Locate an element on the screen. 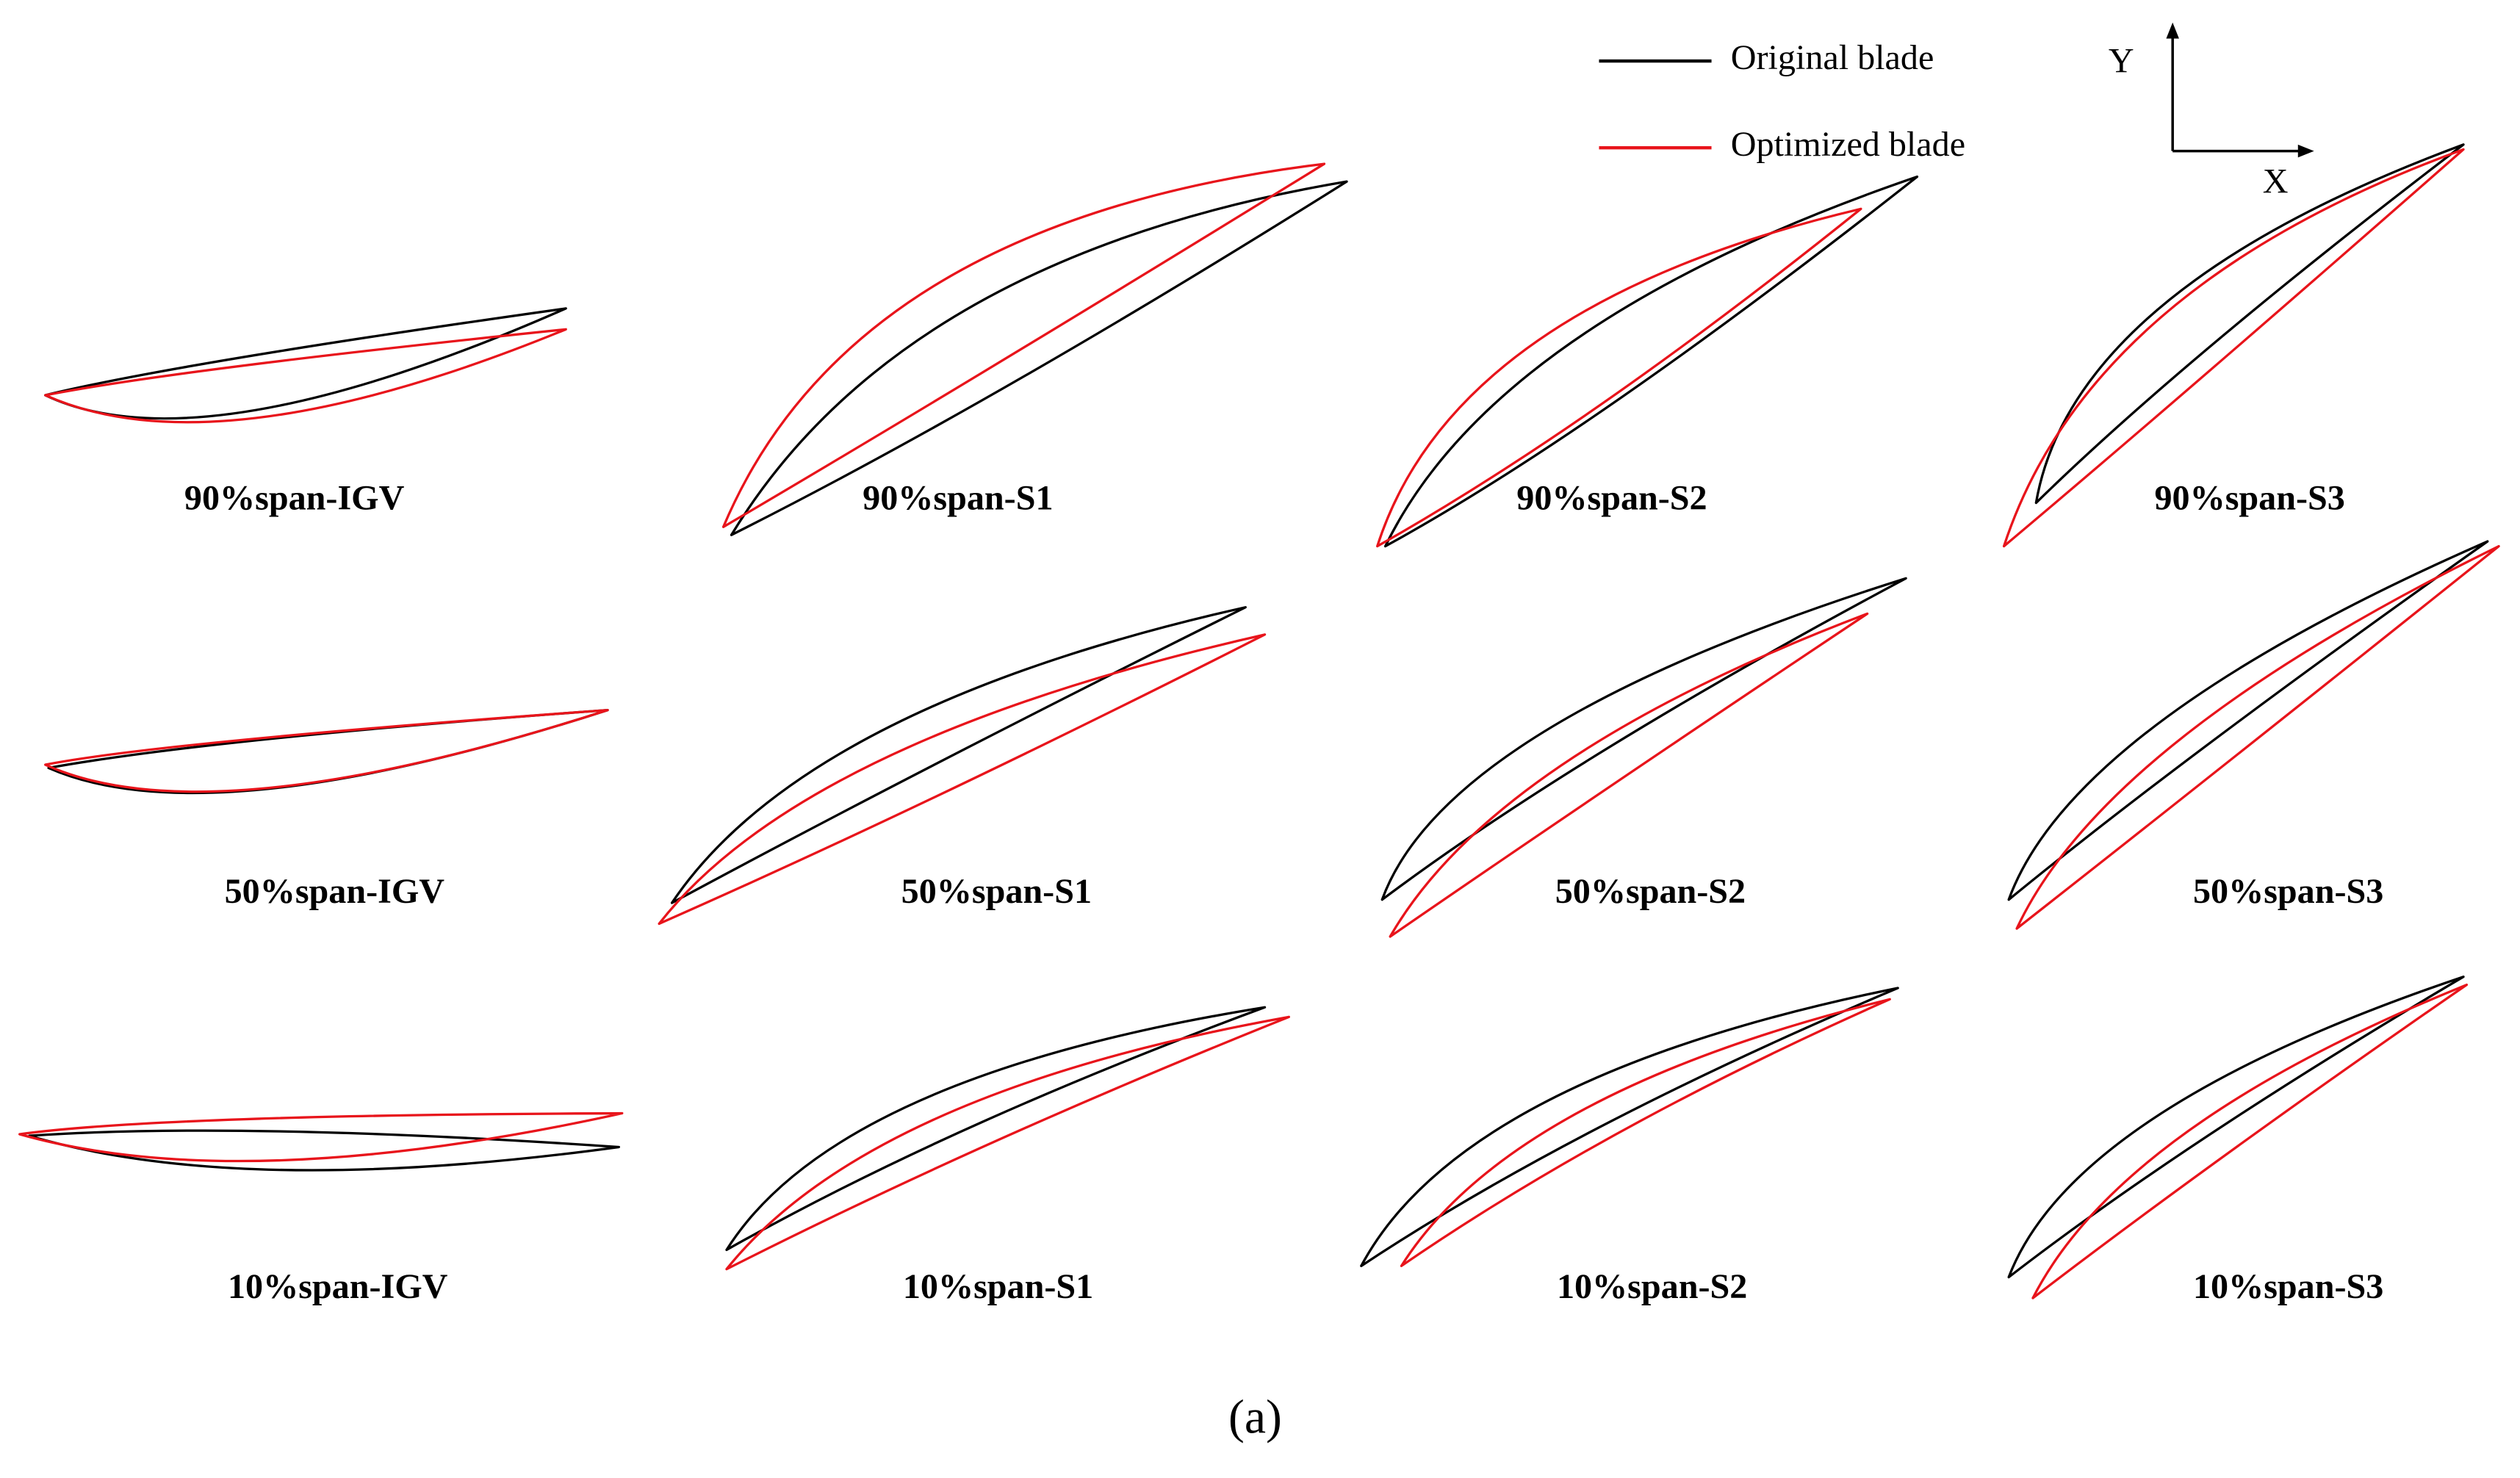  coordinate-axes: Y X is located at coordinates (2211, 111).